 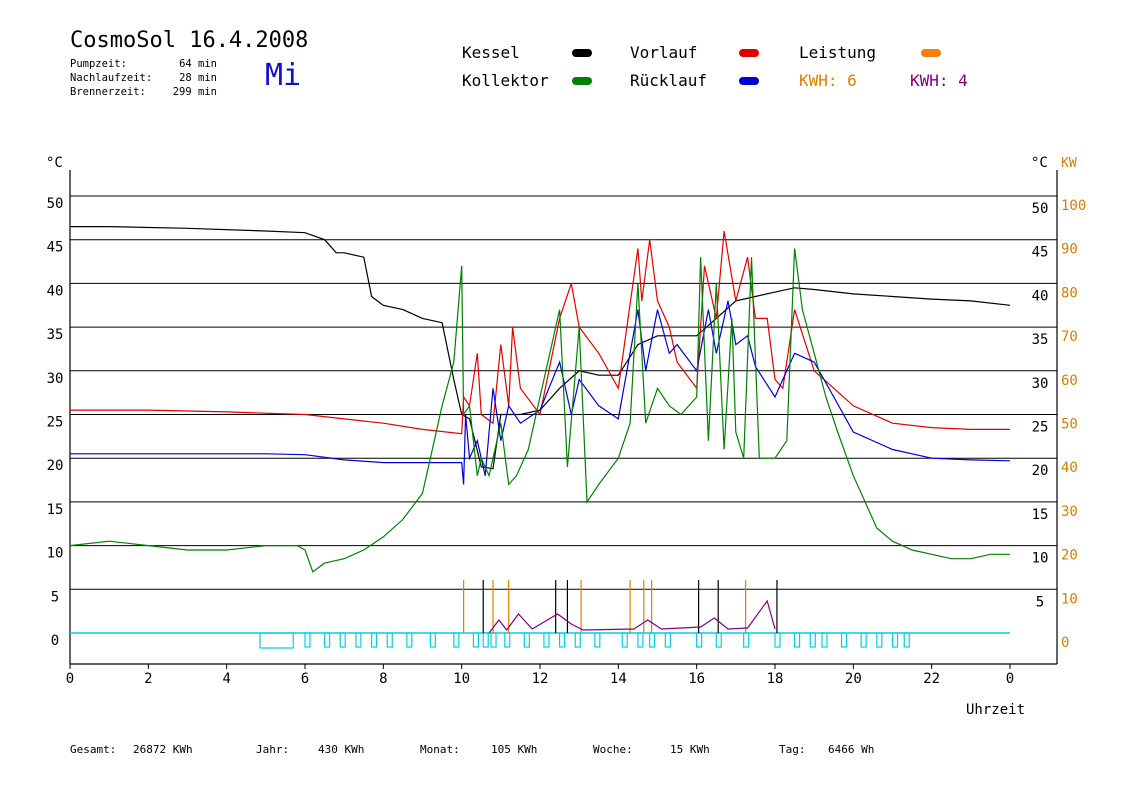 I want to click on y-tick-label-left: 10, so click(x=55, y=554).